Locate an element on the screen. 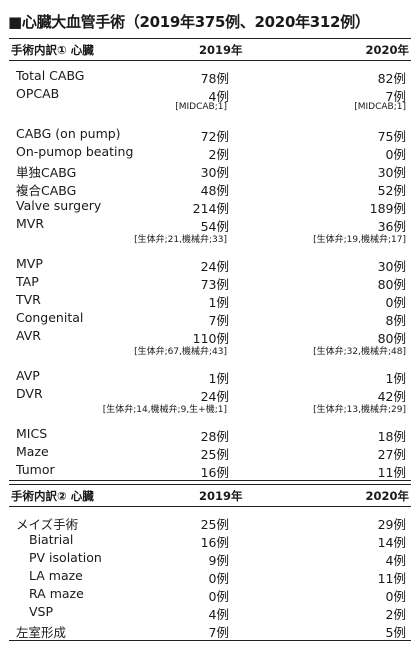 Image resolution: width=420 pixels, height=660 pixels. note-2019: [生体弁;14,機械弁;9,生+機;1] is located at coordinates (164, 410).